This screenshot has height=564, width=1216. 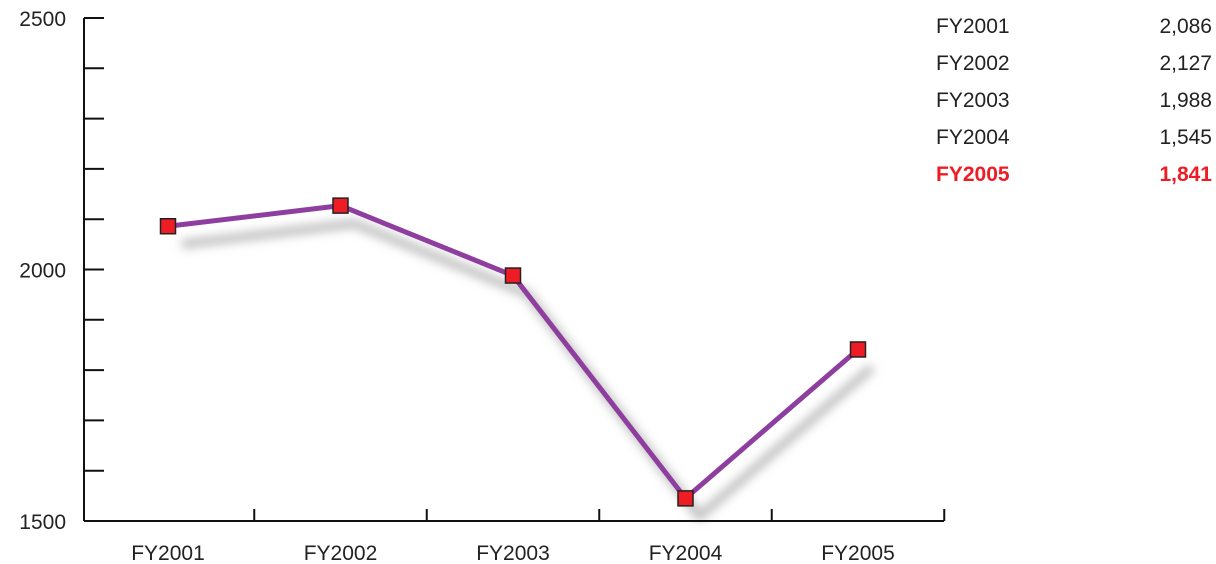 I want to click on legend-label: FY2005, so click(x=973, y=174).